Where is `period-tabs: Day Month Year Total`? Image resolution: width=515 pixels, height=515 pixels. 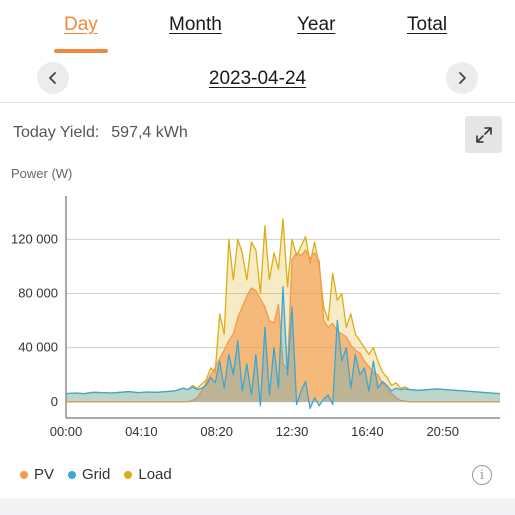
period-tabs: Day Month Year Total is located at coordinates (257, 28).